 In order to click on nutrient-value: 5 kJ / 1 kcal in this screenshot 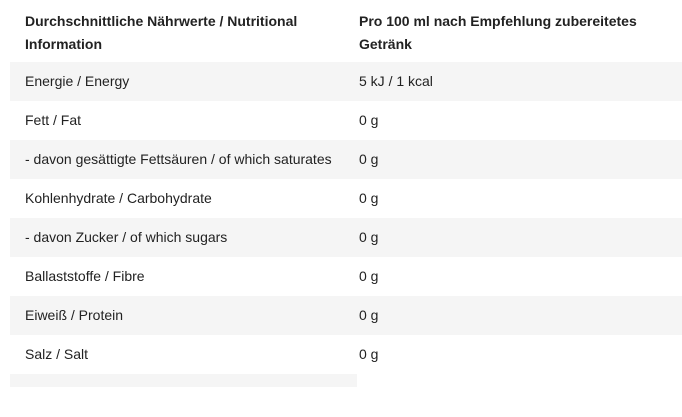, I will do `click(519, 81)`.